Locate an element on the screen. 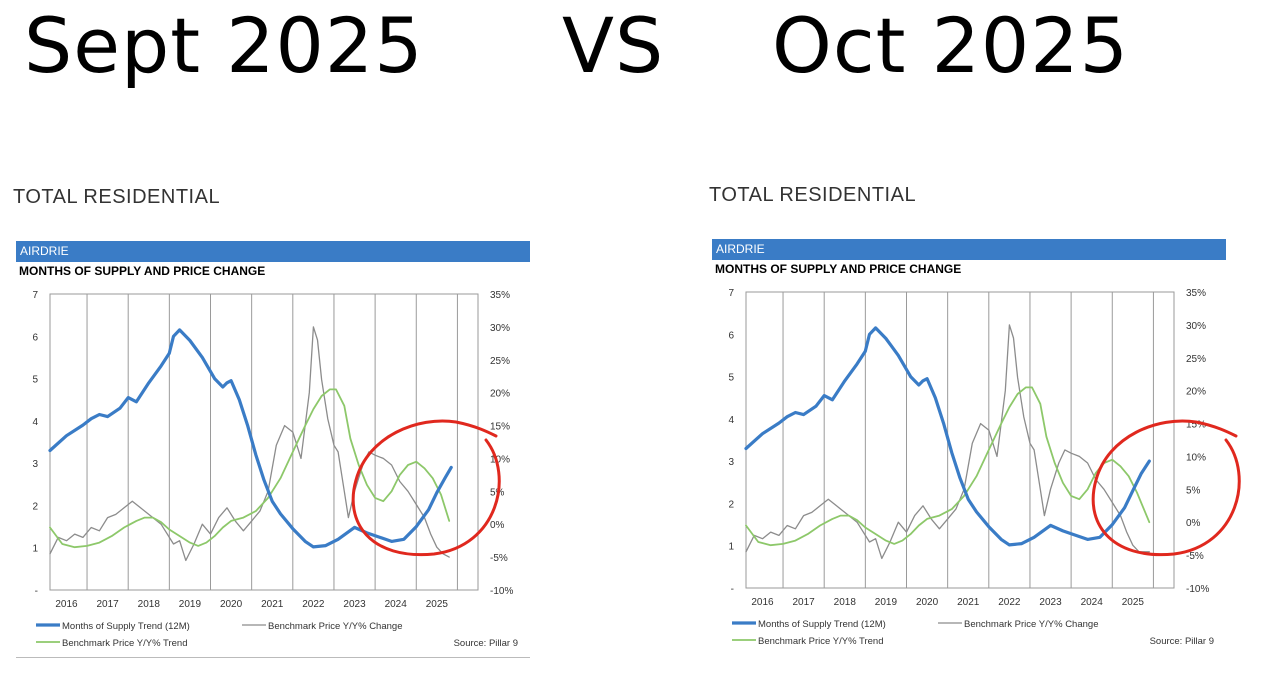 This screenshot has width=1264, height=690. headline-right-period: Oct 2025 is located at coordinates (950, 45).